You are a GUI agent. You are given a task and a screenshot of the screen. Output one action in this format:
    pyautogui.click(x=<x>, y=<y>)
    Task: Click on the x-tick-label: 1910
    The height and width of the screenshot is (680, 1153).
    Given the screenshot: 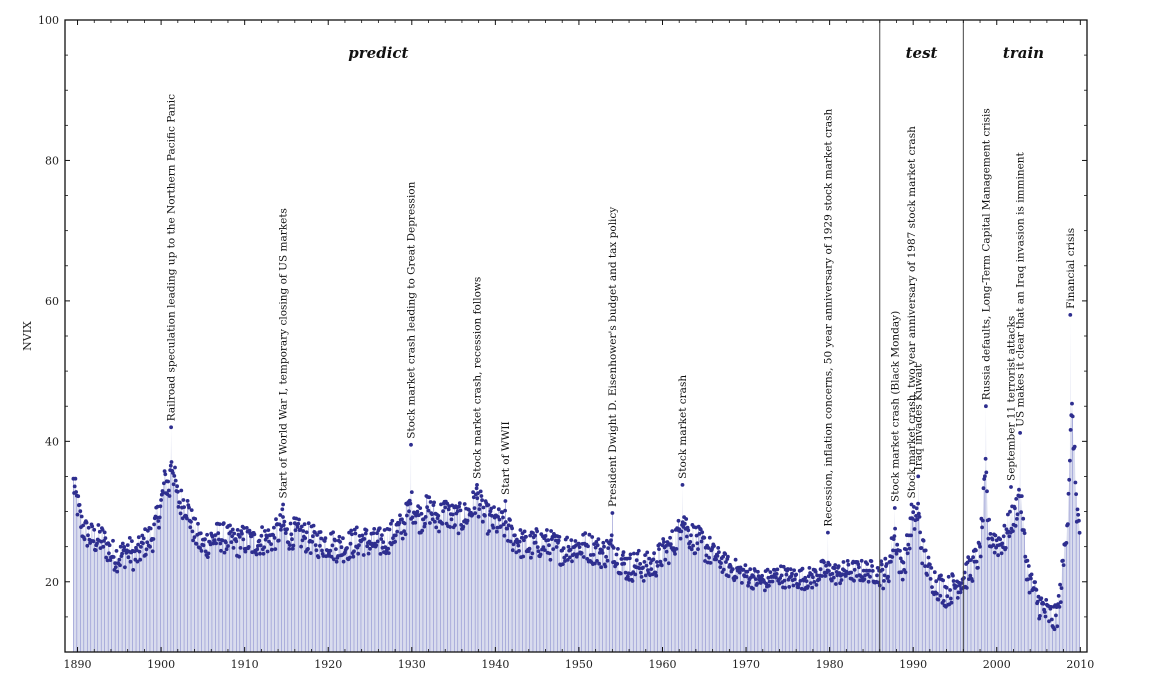 What is the action you would take?
    pyautogui.click(x=245, y=664)
    